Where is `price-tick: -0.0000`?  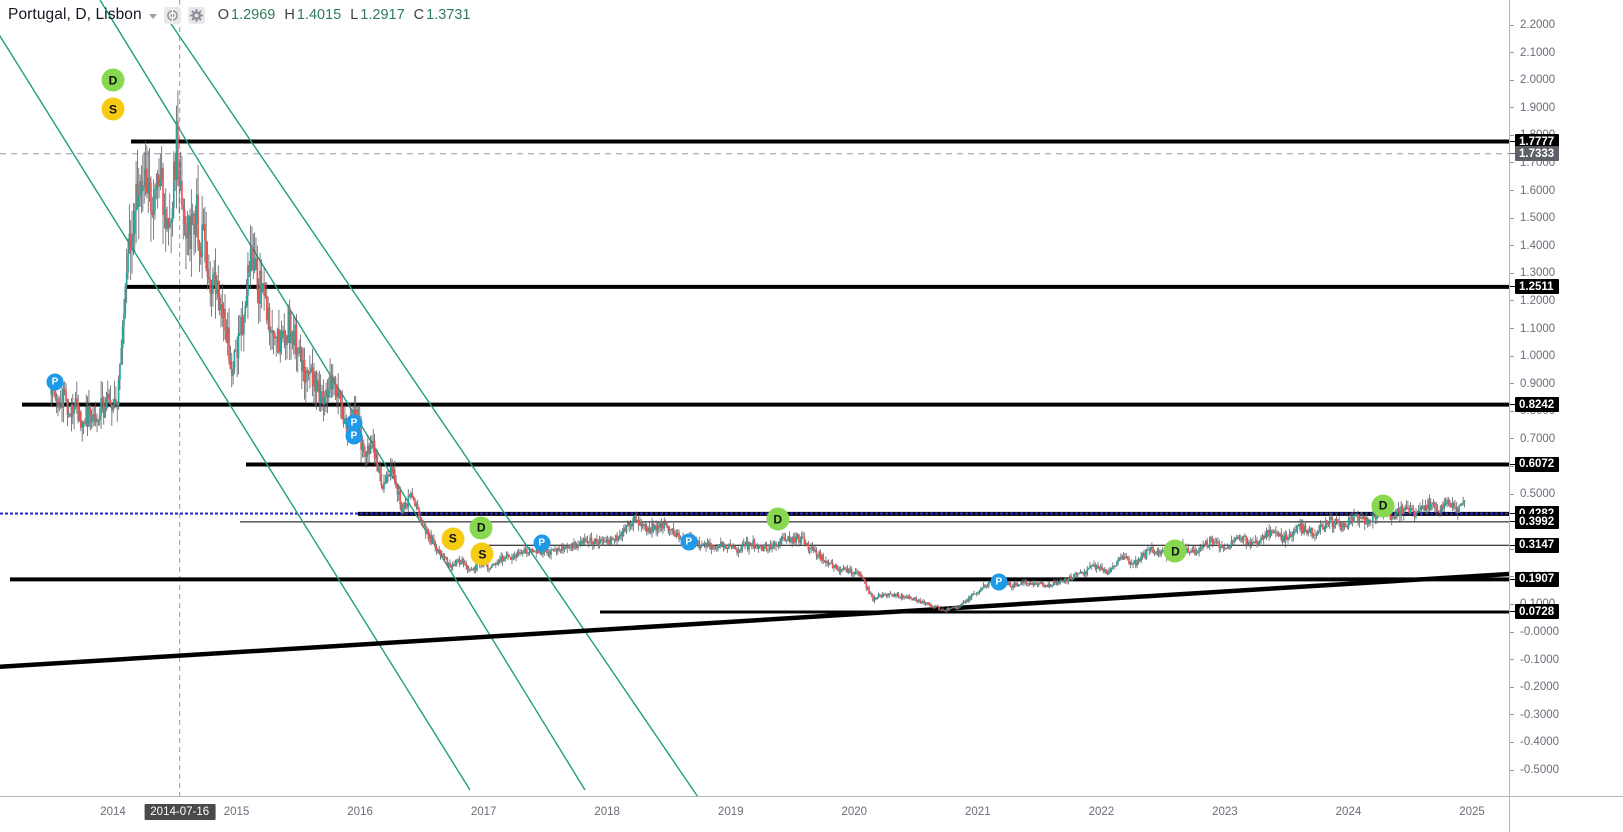 price-tick: -0.0000 is located at coordinates (1534, 632).